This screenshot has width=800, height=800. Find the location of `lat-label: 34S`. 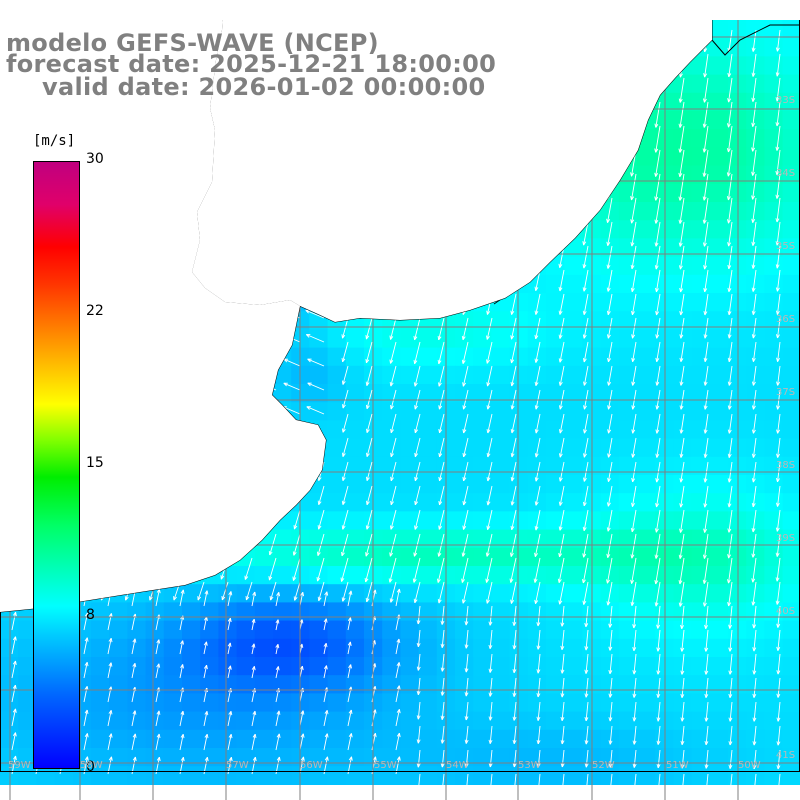

lat-label: 34S is located at coordinates (786, 173).